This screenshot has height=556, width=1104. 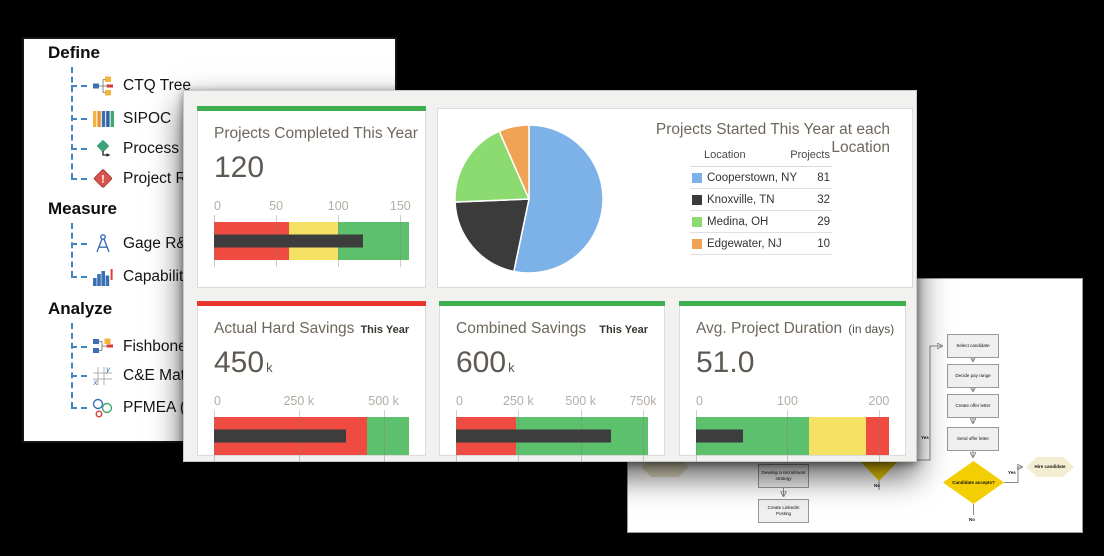 I want to click on table-row: Cooperstown, NY 81, so click(x=761, y=178).